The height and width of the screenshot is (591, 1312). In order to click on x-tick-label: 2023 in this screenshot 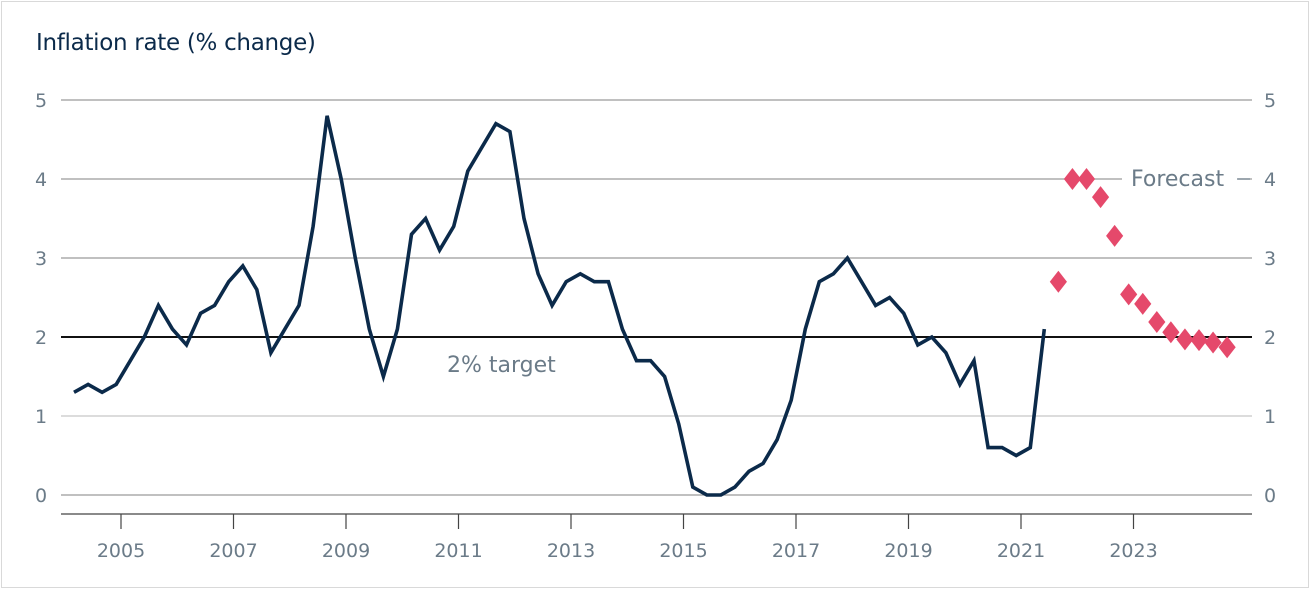, I will do `click(1133, 551)`.